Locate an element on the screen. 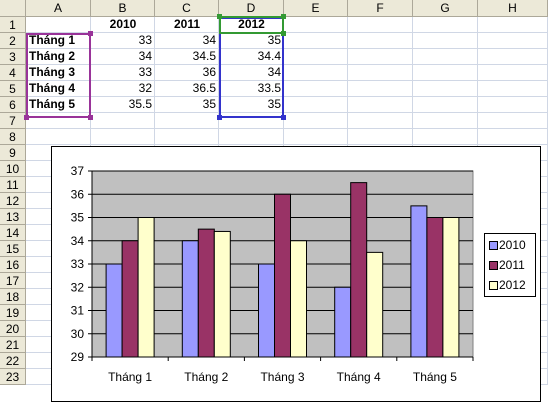  chart-legend: 2010 2011 2012 is located at coordinates (510, 265).